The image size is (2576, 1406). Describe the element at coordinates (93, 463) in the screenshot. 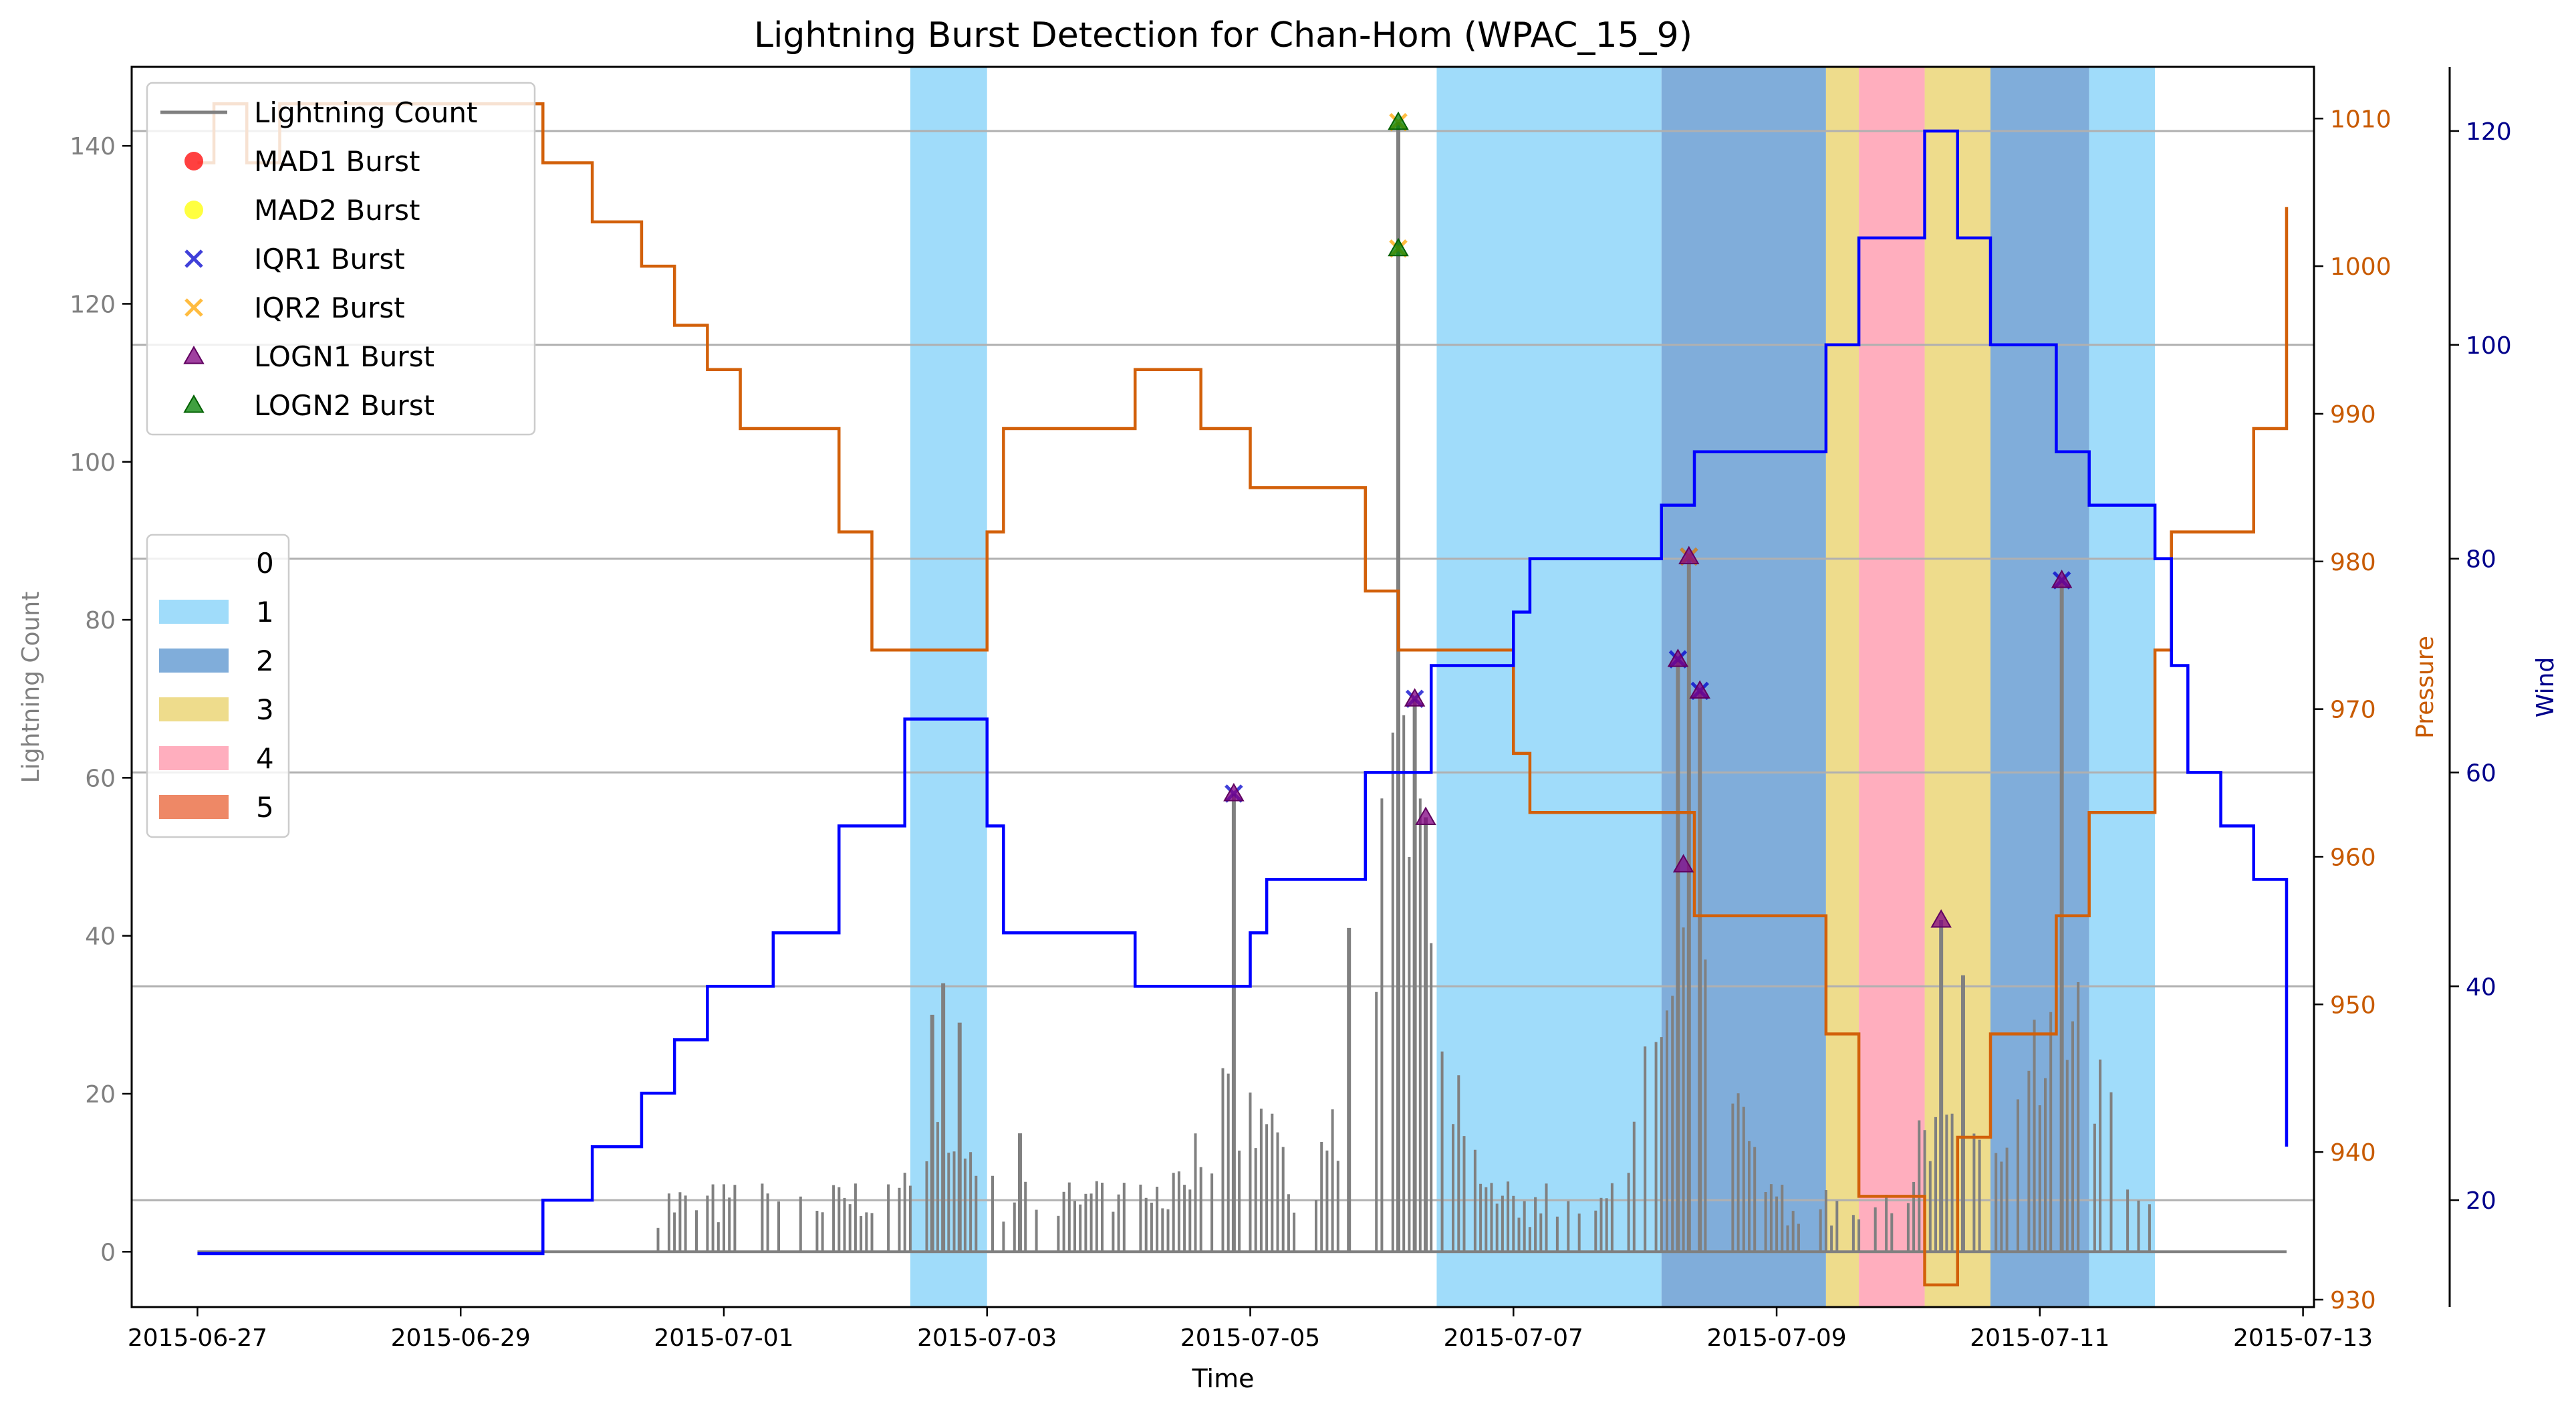

I see `y-left-tick-label: 100` at that location.